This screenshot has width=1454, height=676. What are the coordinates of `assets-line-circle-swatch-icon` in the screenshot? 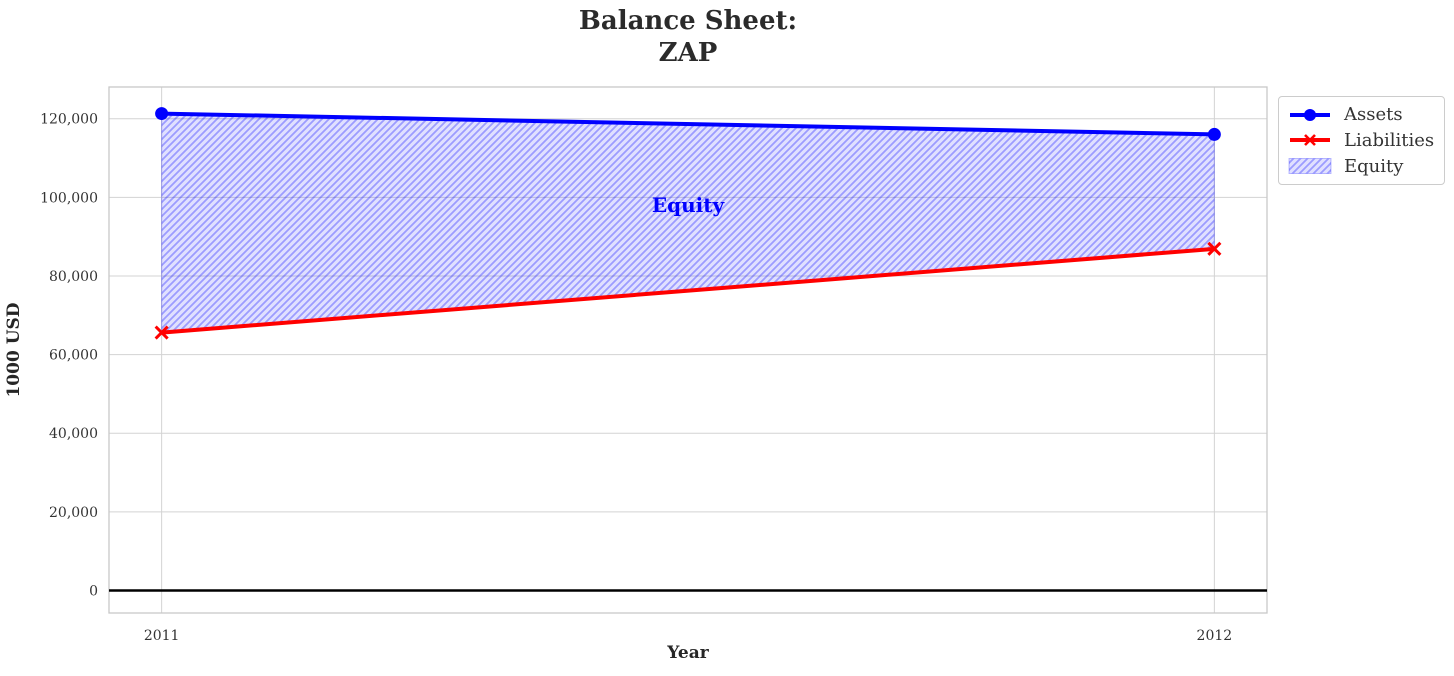 It's located at (1310, 114).